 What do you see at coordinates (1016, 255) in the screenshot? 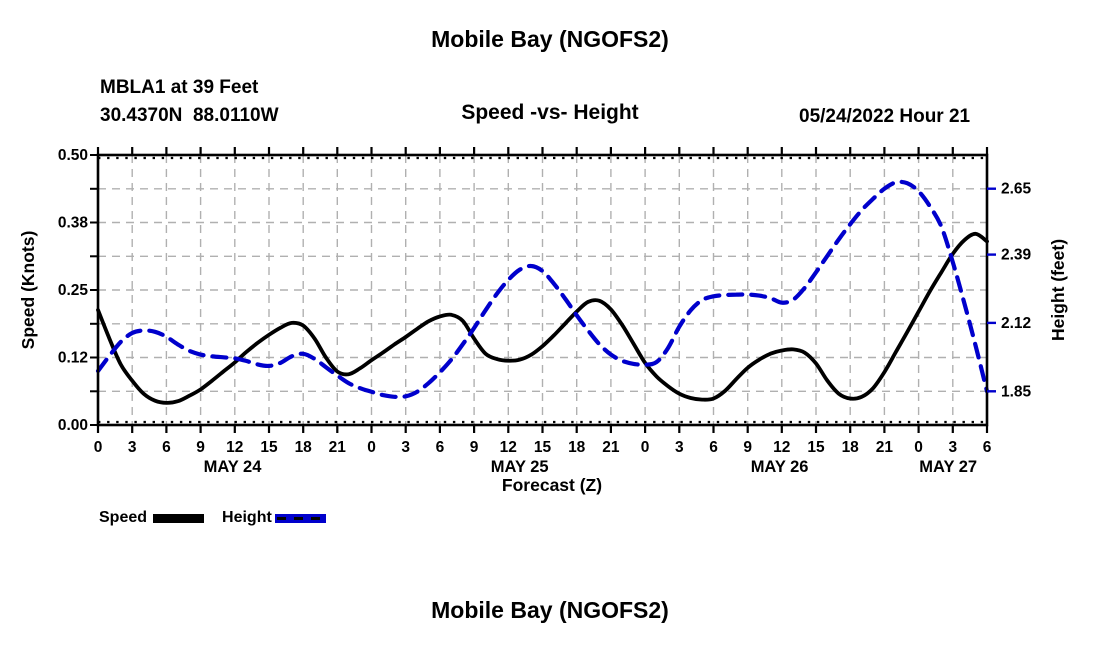
I see `right-tick-label: 2.39` at bounding box center [1016, 255].